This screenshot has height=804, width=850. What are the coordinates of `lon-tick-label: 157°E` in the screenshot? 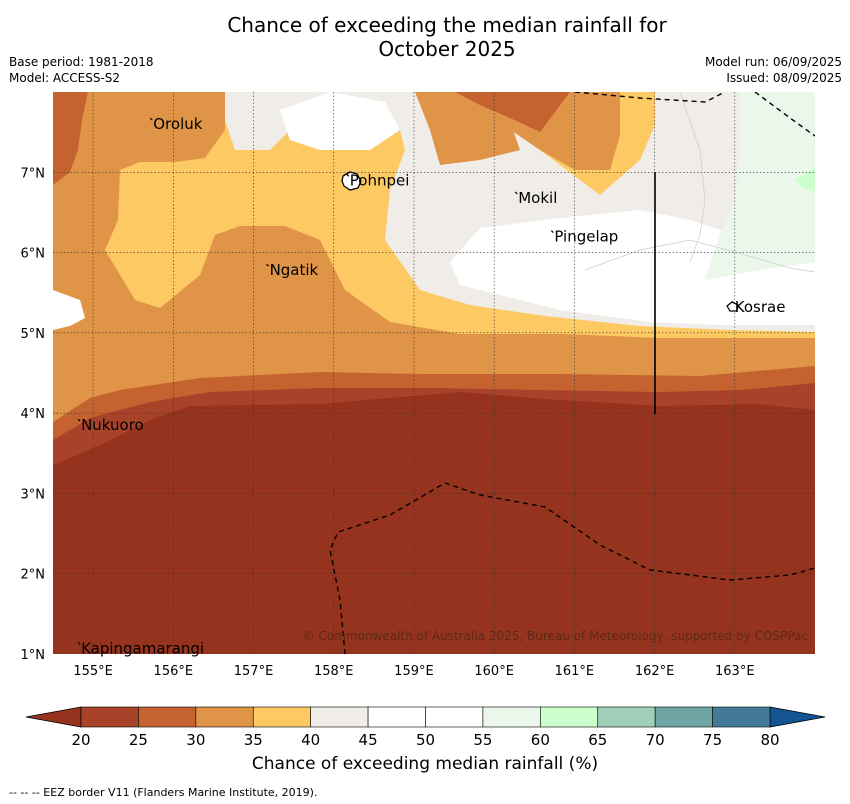 It's located at (254, 671).